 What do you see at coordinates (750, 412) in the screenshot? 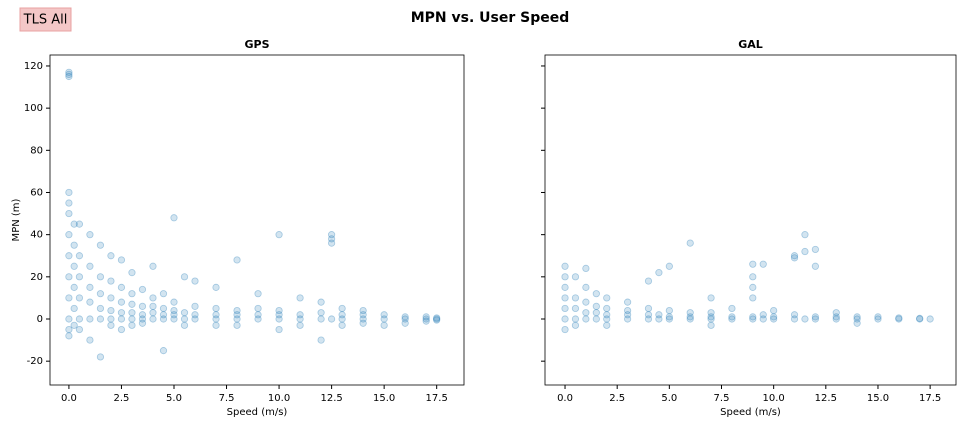
I see `x-axis-label: Speed (m/s)` at bounding box center [750, 412].